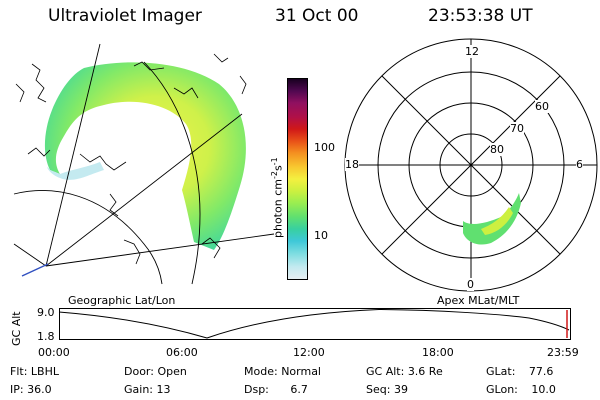  Describe the element at coordinates (46, 312) in the screenshot. I see `alt-tick-high: 9.0` at that location.